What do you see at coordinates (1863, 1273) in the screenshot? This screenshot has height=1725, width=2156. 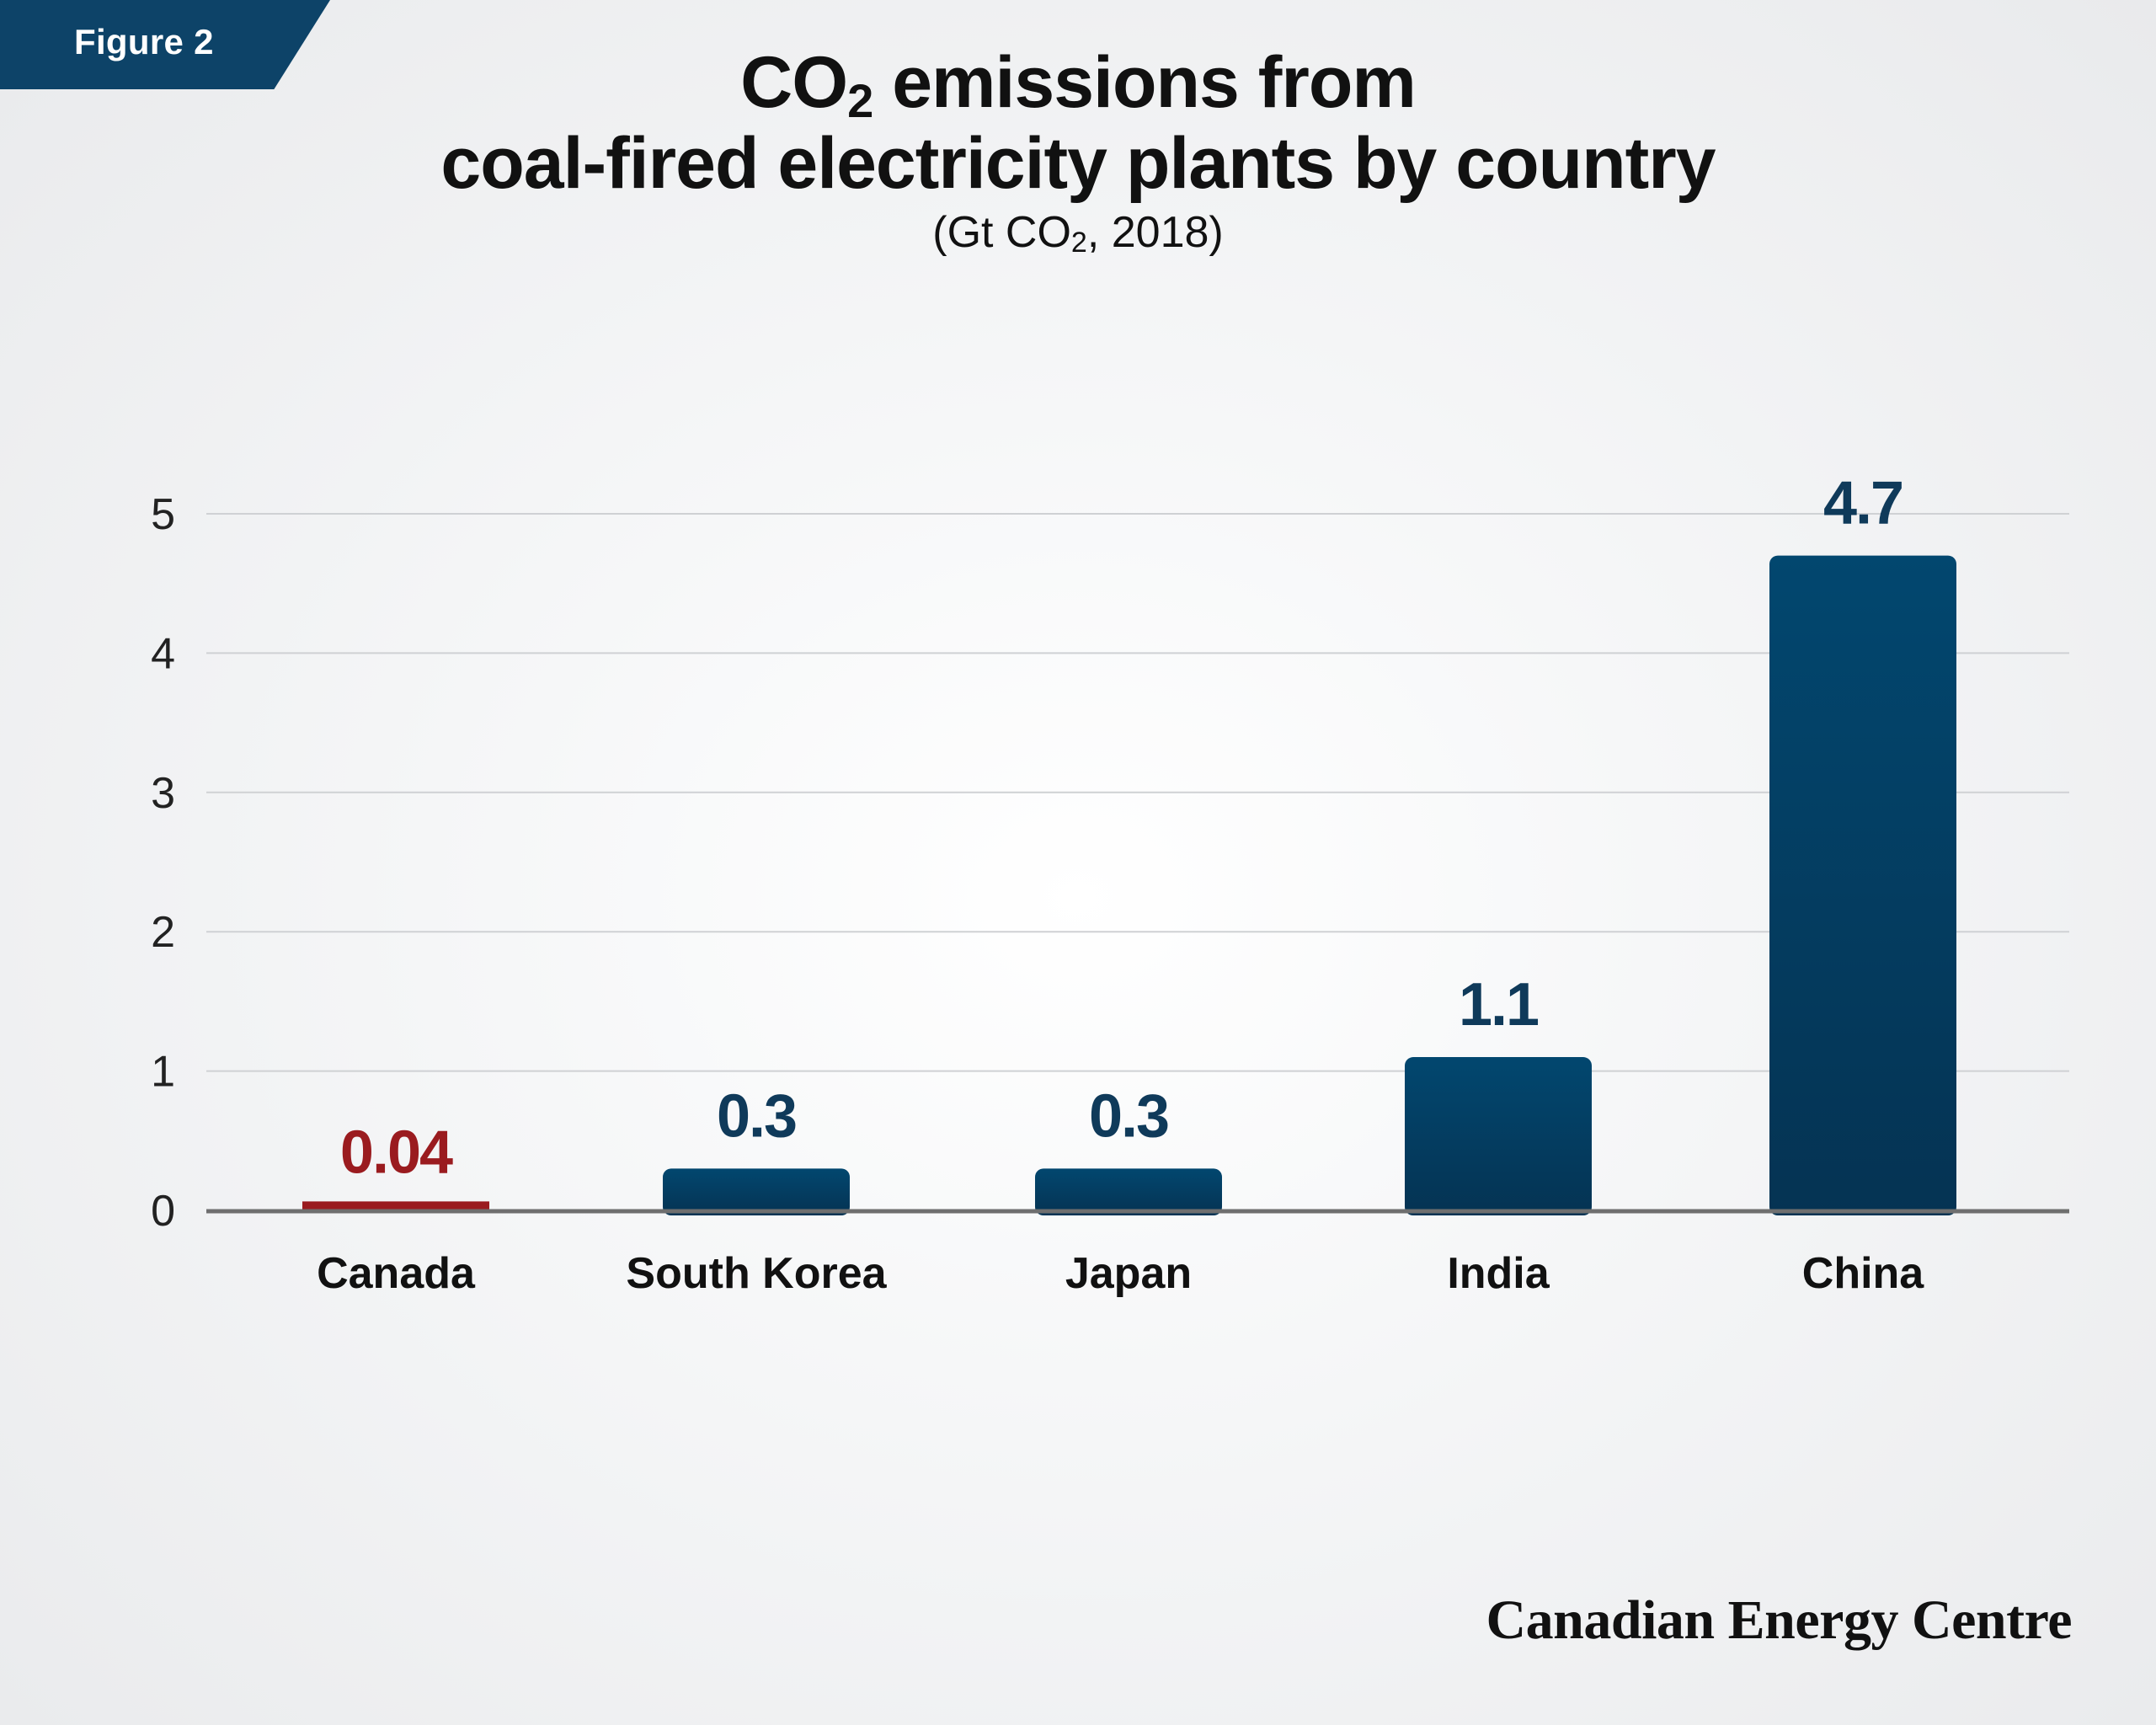 I see `category-label: China` at bounding box center [1863, 1273].